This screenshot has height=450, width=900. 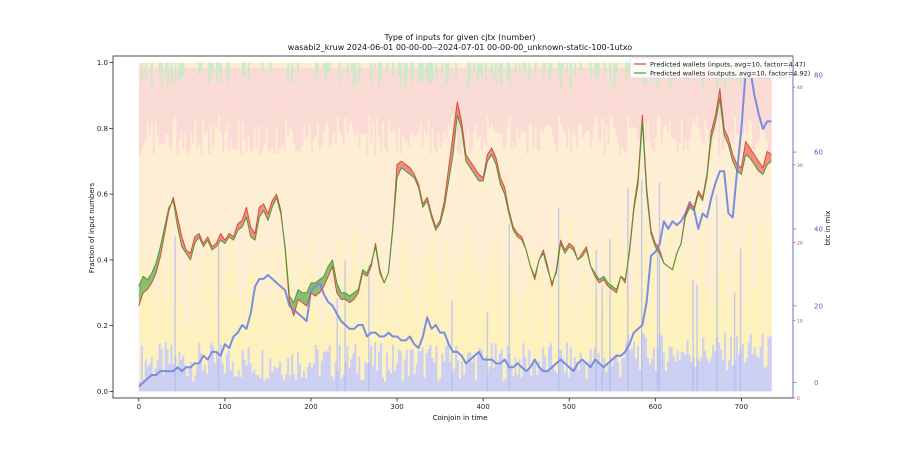 I want to click on legend-box, so click(x=710, y=68).